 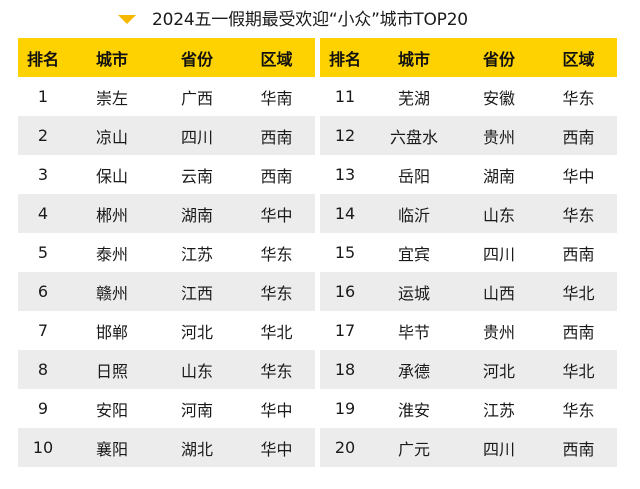 I want to click on city-cell: 运城, so click(x=414, y=291).